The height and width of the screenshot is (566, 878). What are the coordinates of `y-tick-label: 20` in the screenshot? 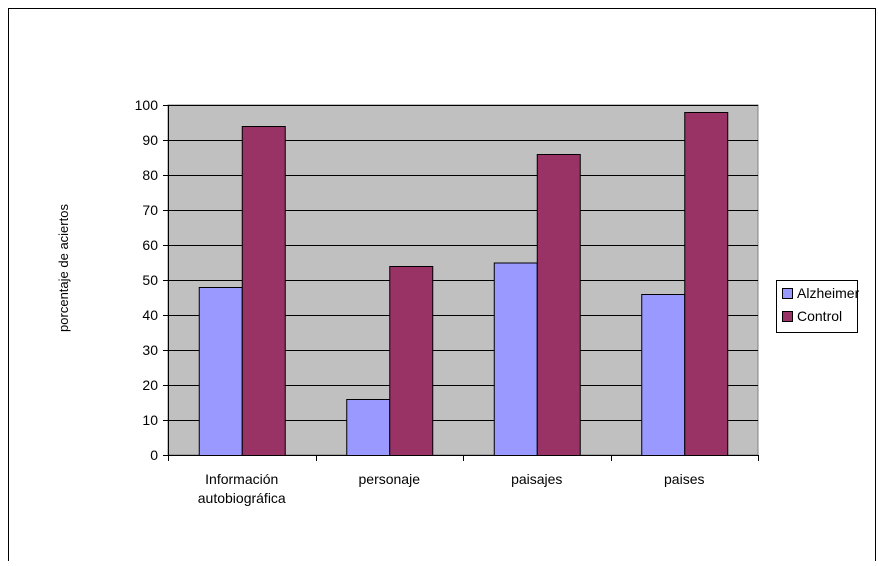 It's located at (150, 385).